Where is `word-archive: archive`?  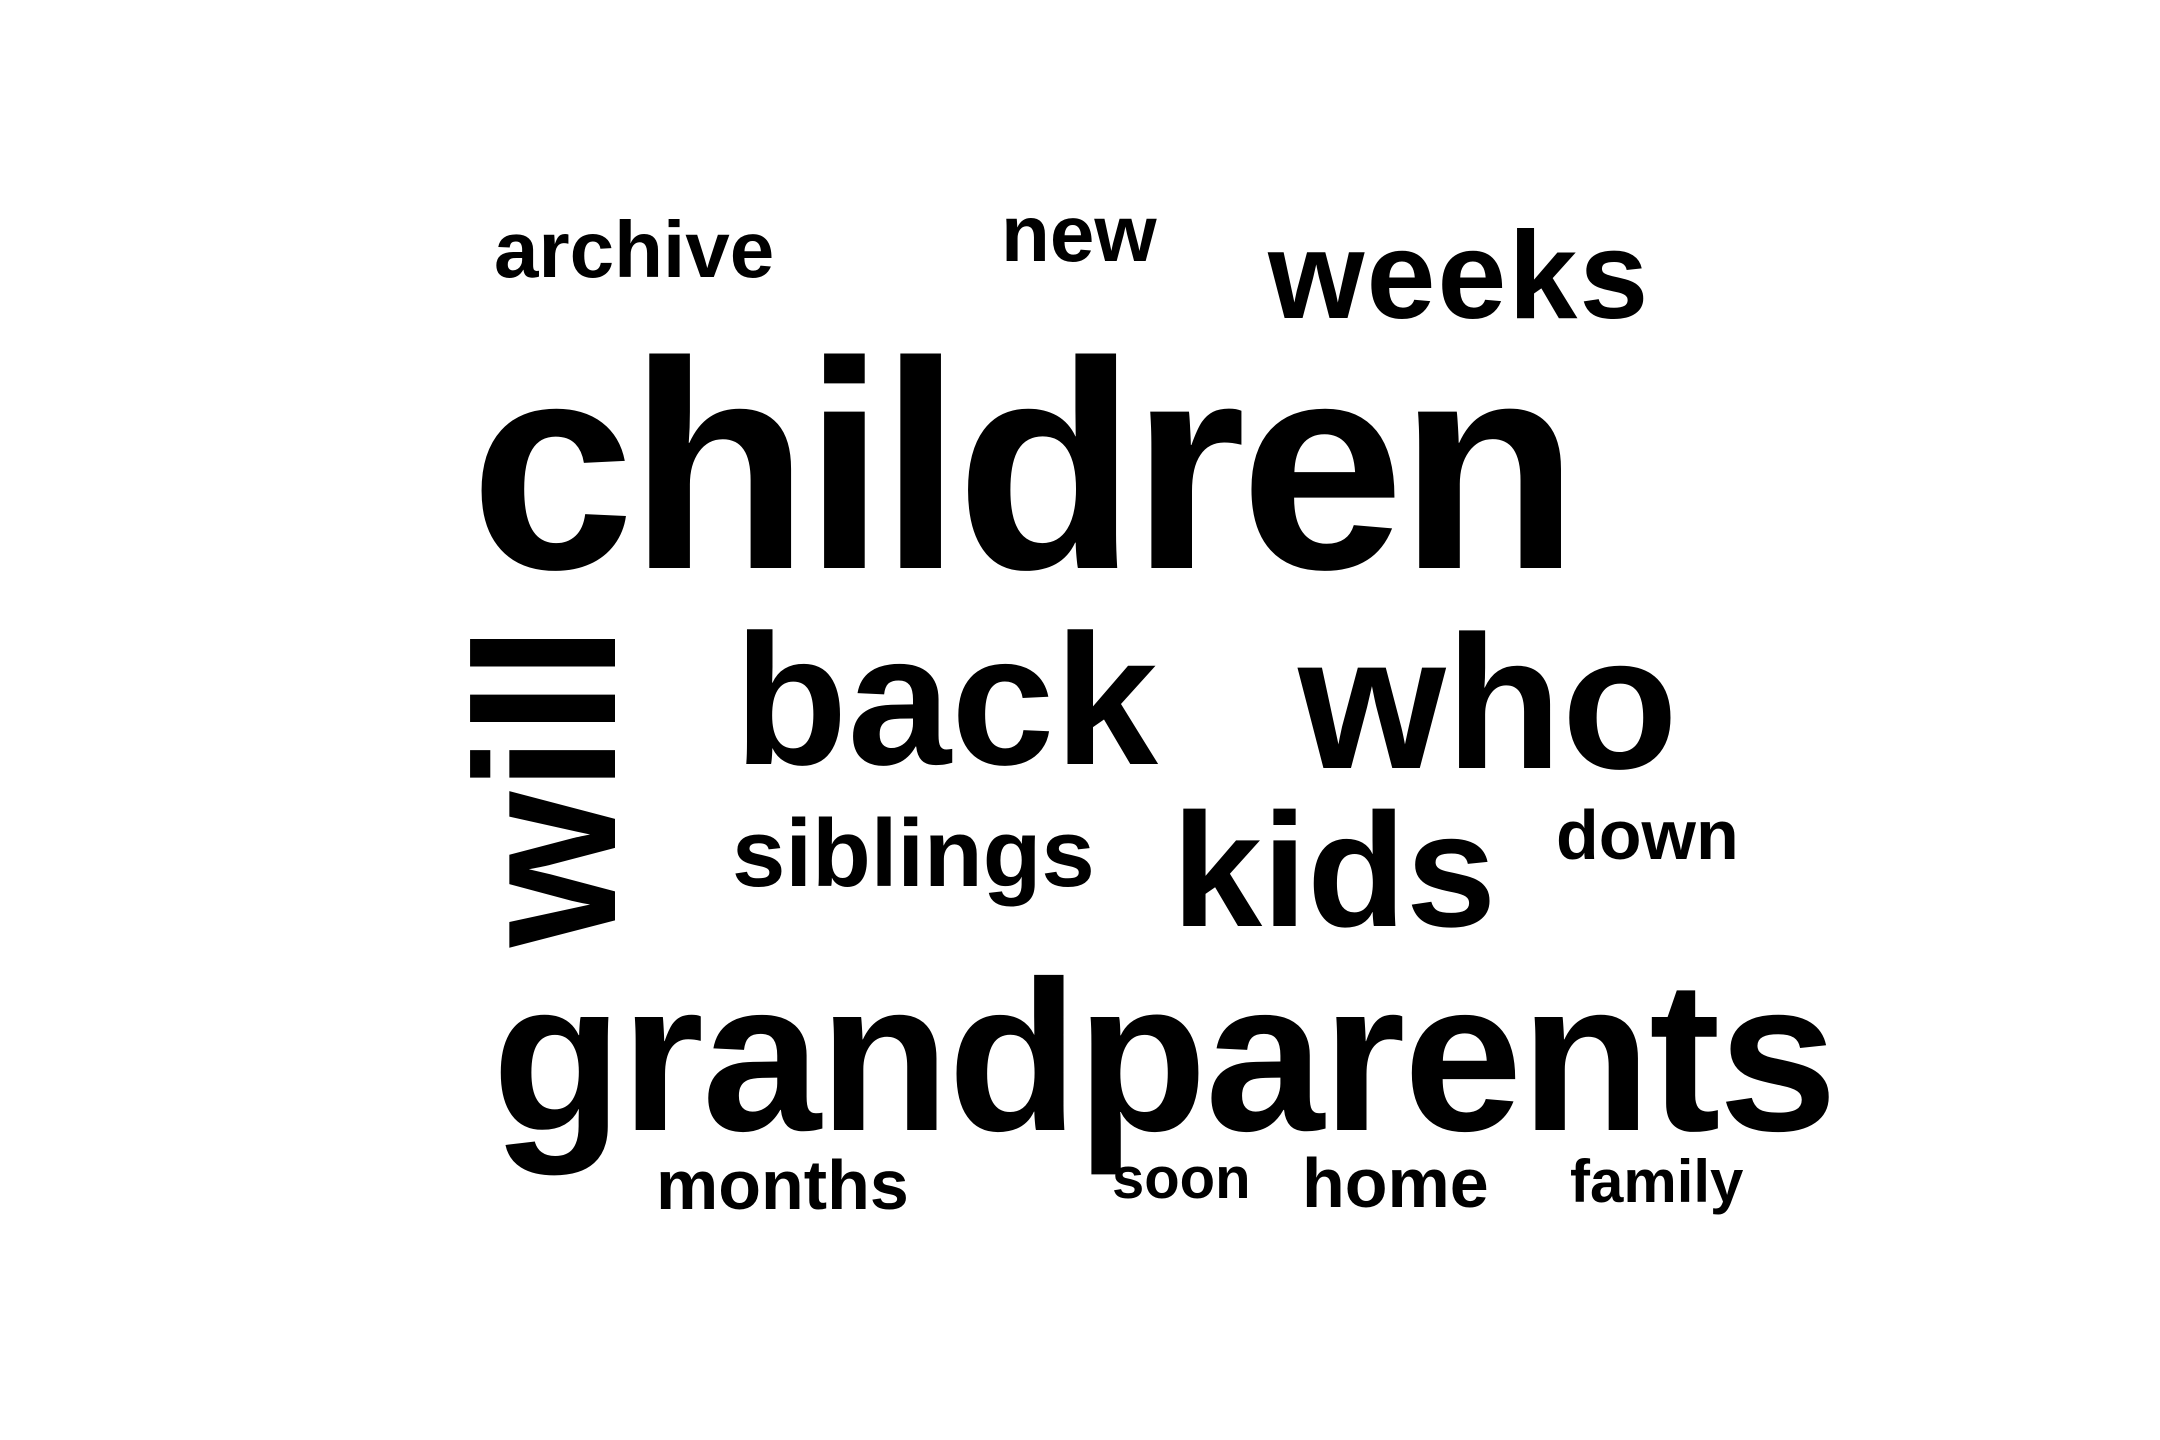
word-archive: archive is located at coordinates (634, 249).